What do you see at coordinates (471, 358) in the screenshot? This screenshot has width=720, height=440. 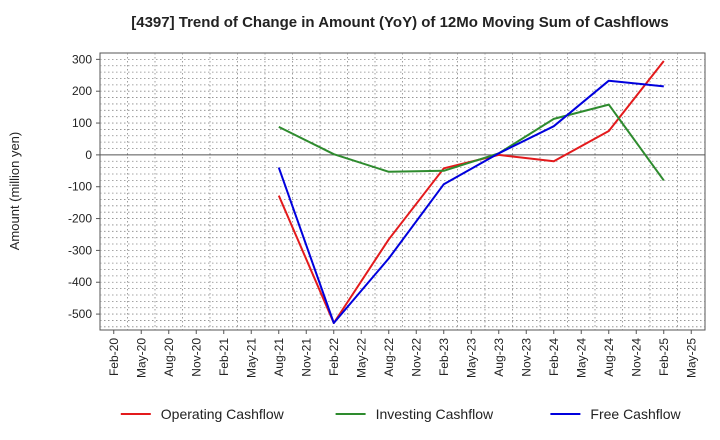 I see `x-tick-label: May-23` at bounding box center [471, 358].